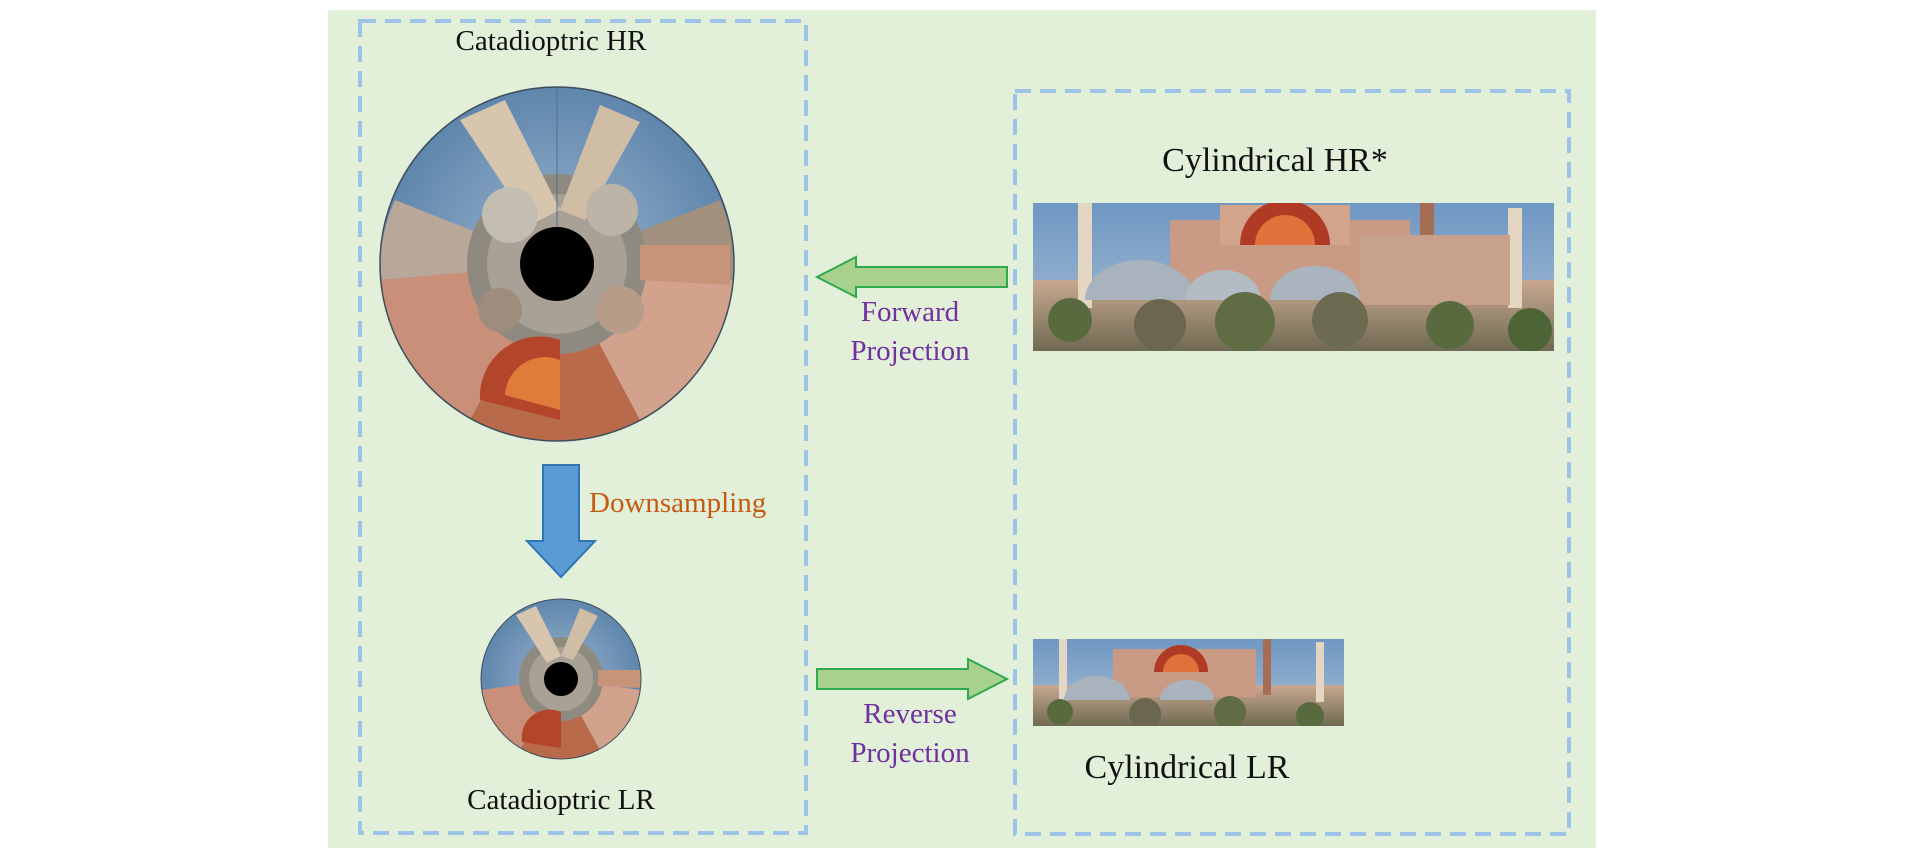  Describe the element at coordinates (561, 521) in the screenshot. I see `down-arrow-icon` at that location.